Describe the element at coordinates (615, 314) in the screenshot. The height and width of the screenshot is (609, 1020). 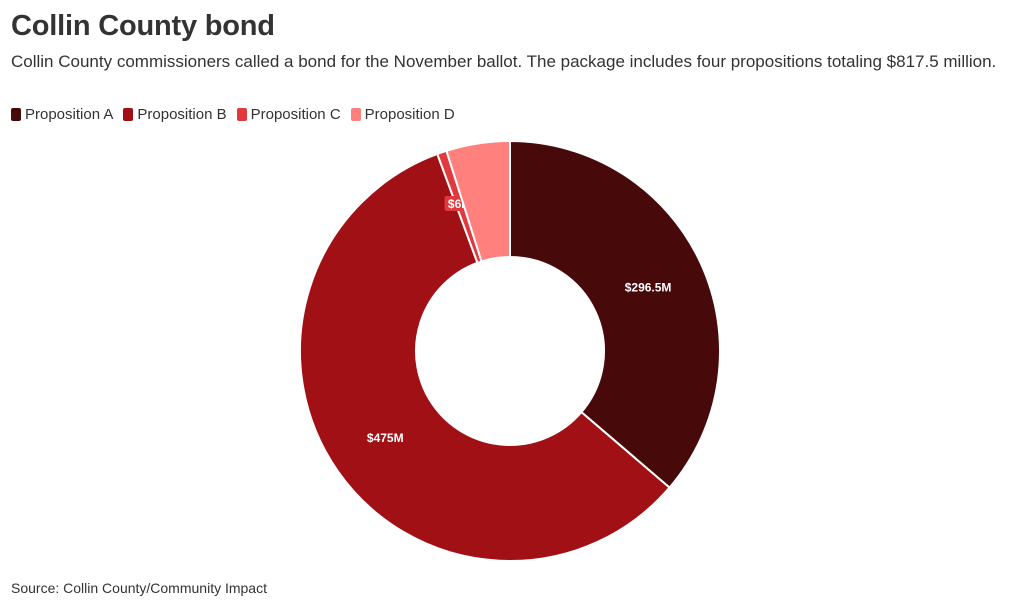
I see `donut-slice-proposition-a` at that location.